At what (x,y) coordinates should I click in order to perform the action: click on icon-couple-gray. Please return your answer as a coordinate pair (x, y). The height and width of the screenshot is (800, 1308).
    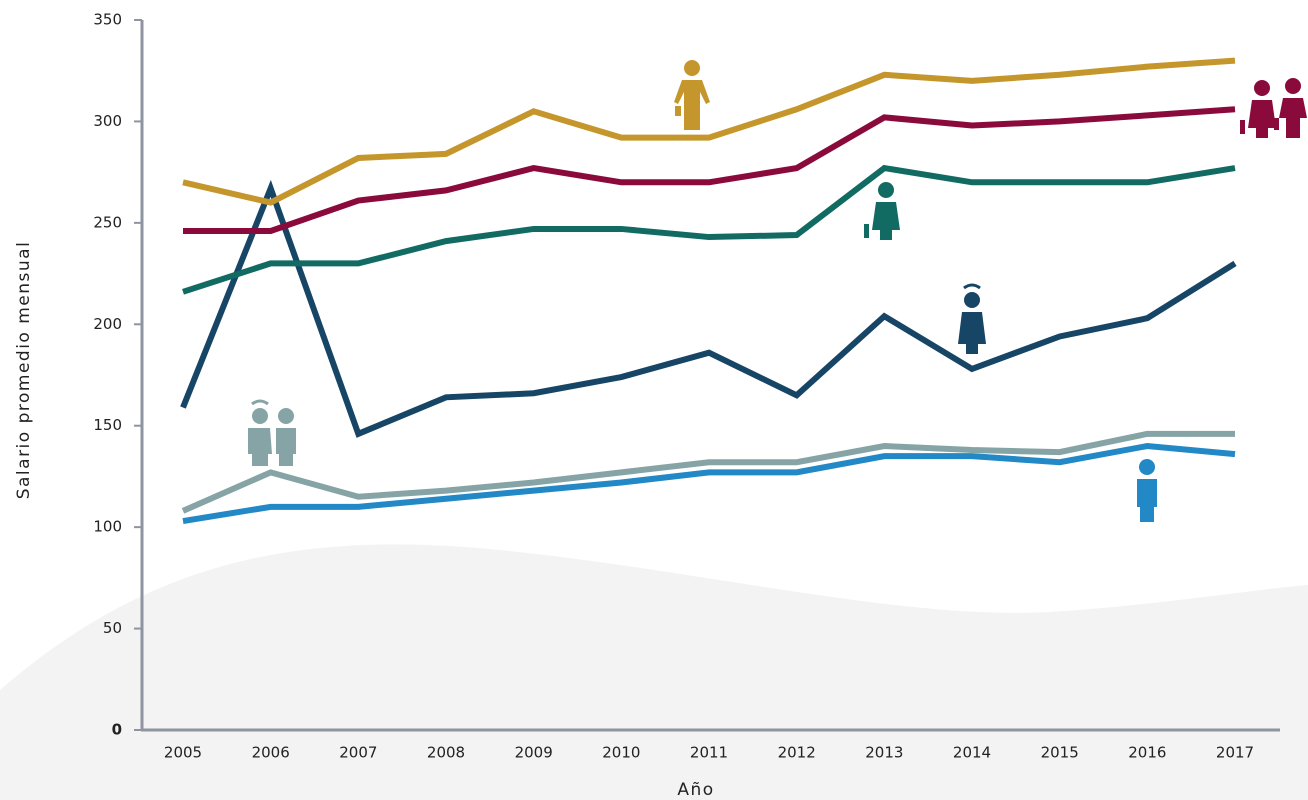
    Looking at the image, I should click on (272, 432).